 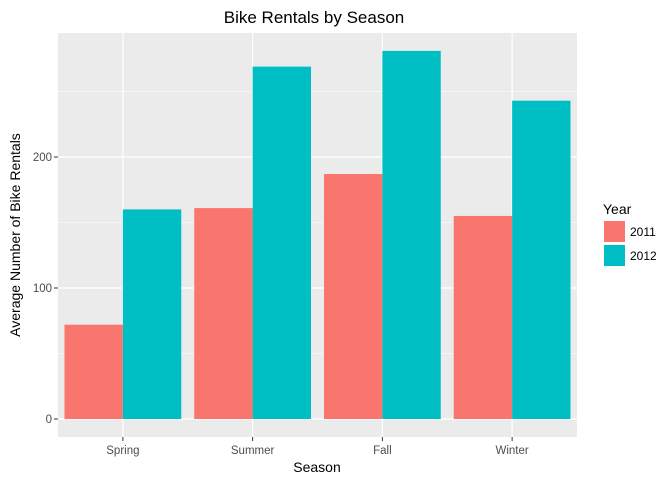 What do you see at coordinates (317, 447) in the screenshot?
I see `x-axis: Spring Summer Fall Winter` at bounding box center [317, 447].